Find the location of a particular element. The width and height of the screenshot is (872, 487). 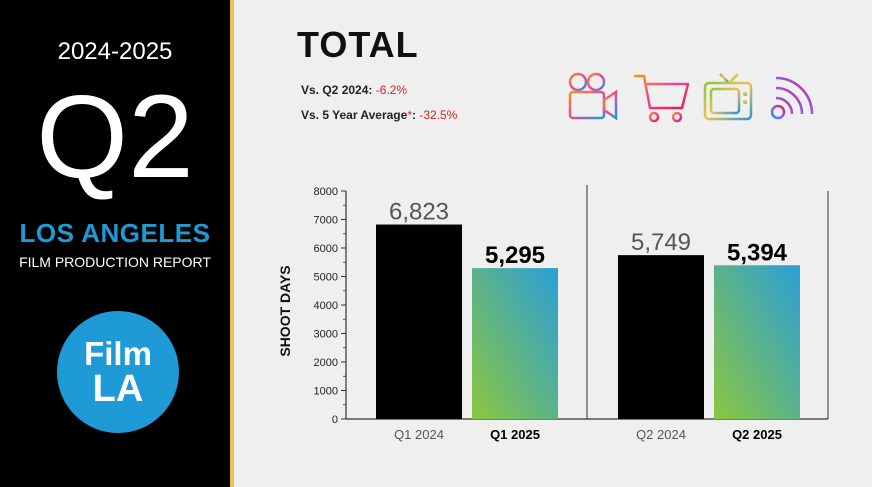

y-tick-label: 0 is located at coordinates (335, 420).